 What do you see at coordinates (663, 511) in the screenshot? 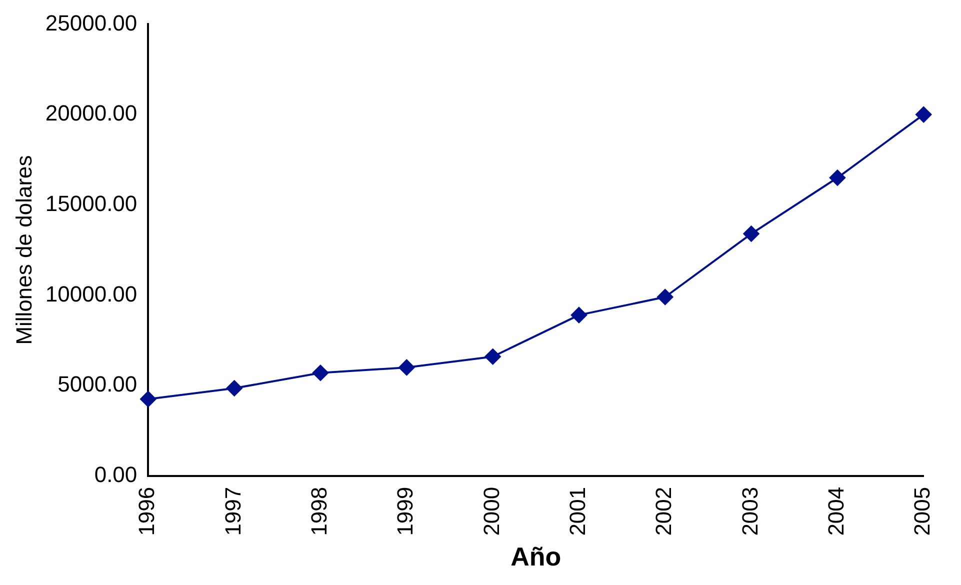
I see `x-tick-label: 2002` at bounding box center [663, 511].